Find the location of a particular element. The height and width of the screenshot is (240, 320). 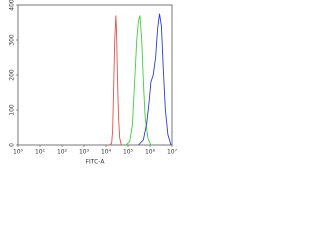

x-tick-label: 10⁶ is located at coordinates (150, 152).